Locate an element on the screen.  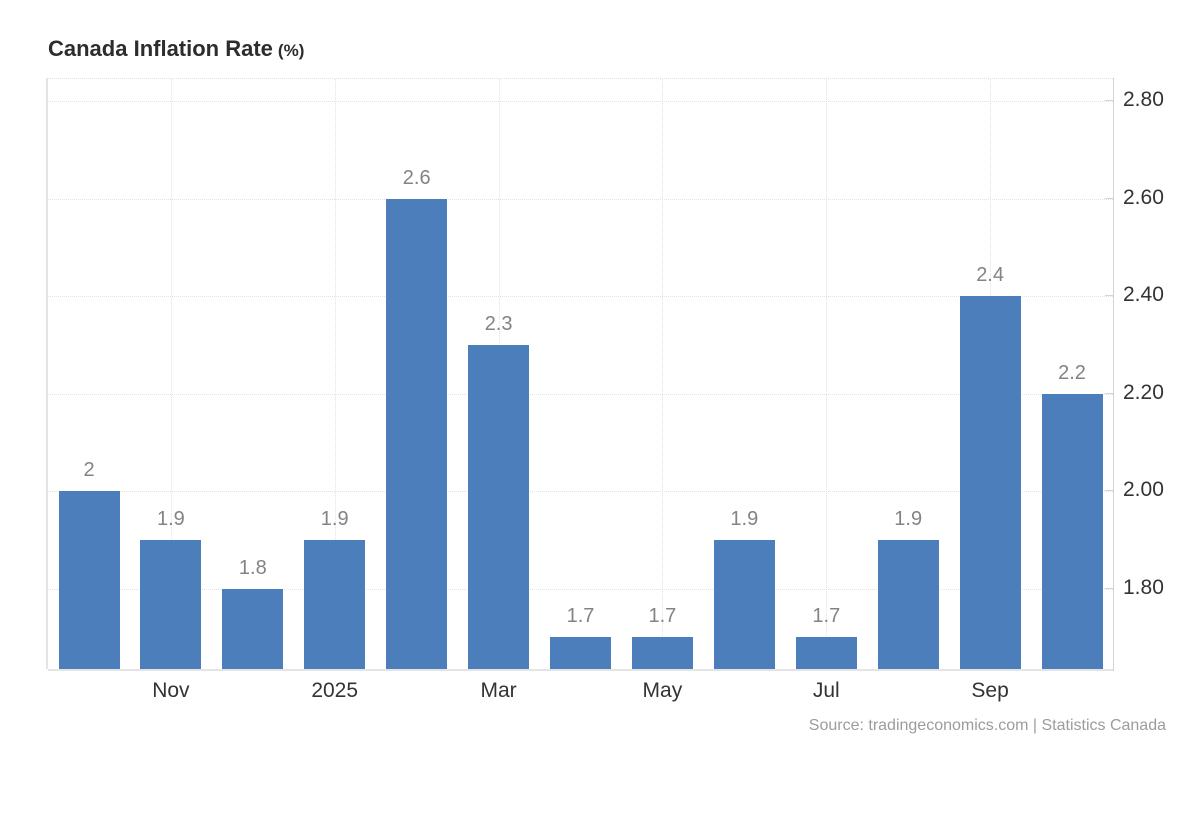
bar-value-label: 2.4 is located at coordinates (990, 275).